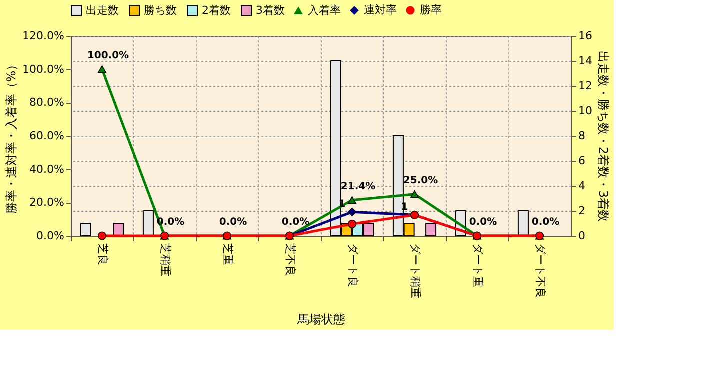 This screenshot has width=703, height=374. What do you see at coordinates (50, 236) in the screenshot?
I see `y-tick-label: 0.0%` at bounding box center [50, 236].